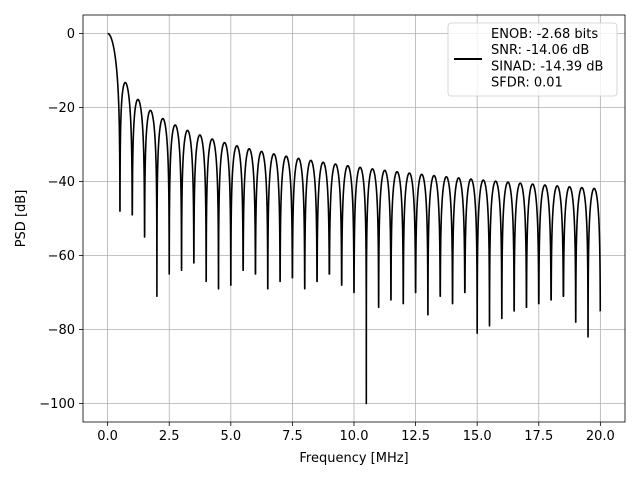  What do you see at coordinates (353, 458) in the screenshot?
I see `x-axis-label: Frequency [MHz]` at bounding box center [353, 458].